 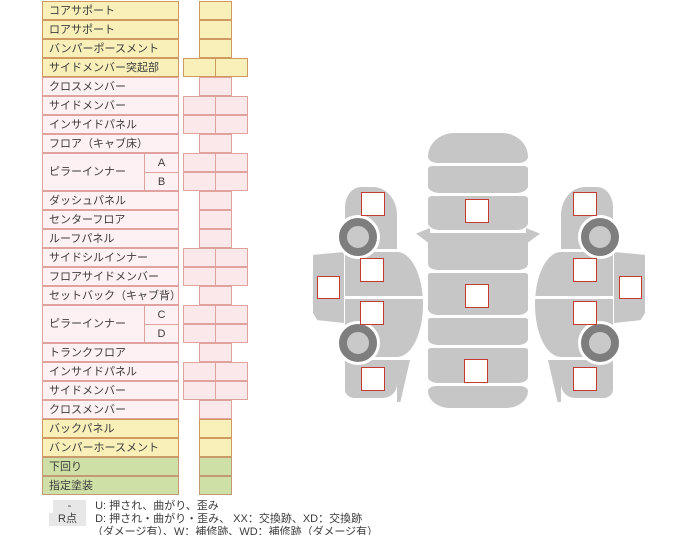 What do you see at coordinates (372, 313) in the screenshot?
I see `checkbox-left-rear-door` at bounding box center [372, 313].